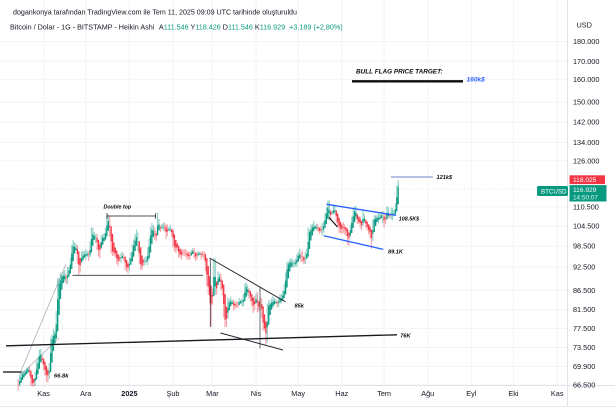 This screenshot has width=615, height=410. What do you see at coordinates (585, 197) in the screenshot?
I see `svg-text: 14:50:07` at bounding box center [585, 197].